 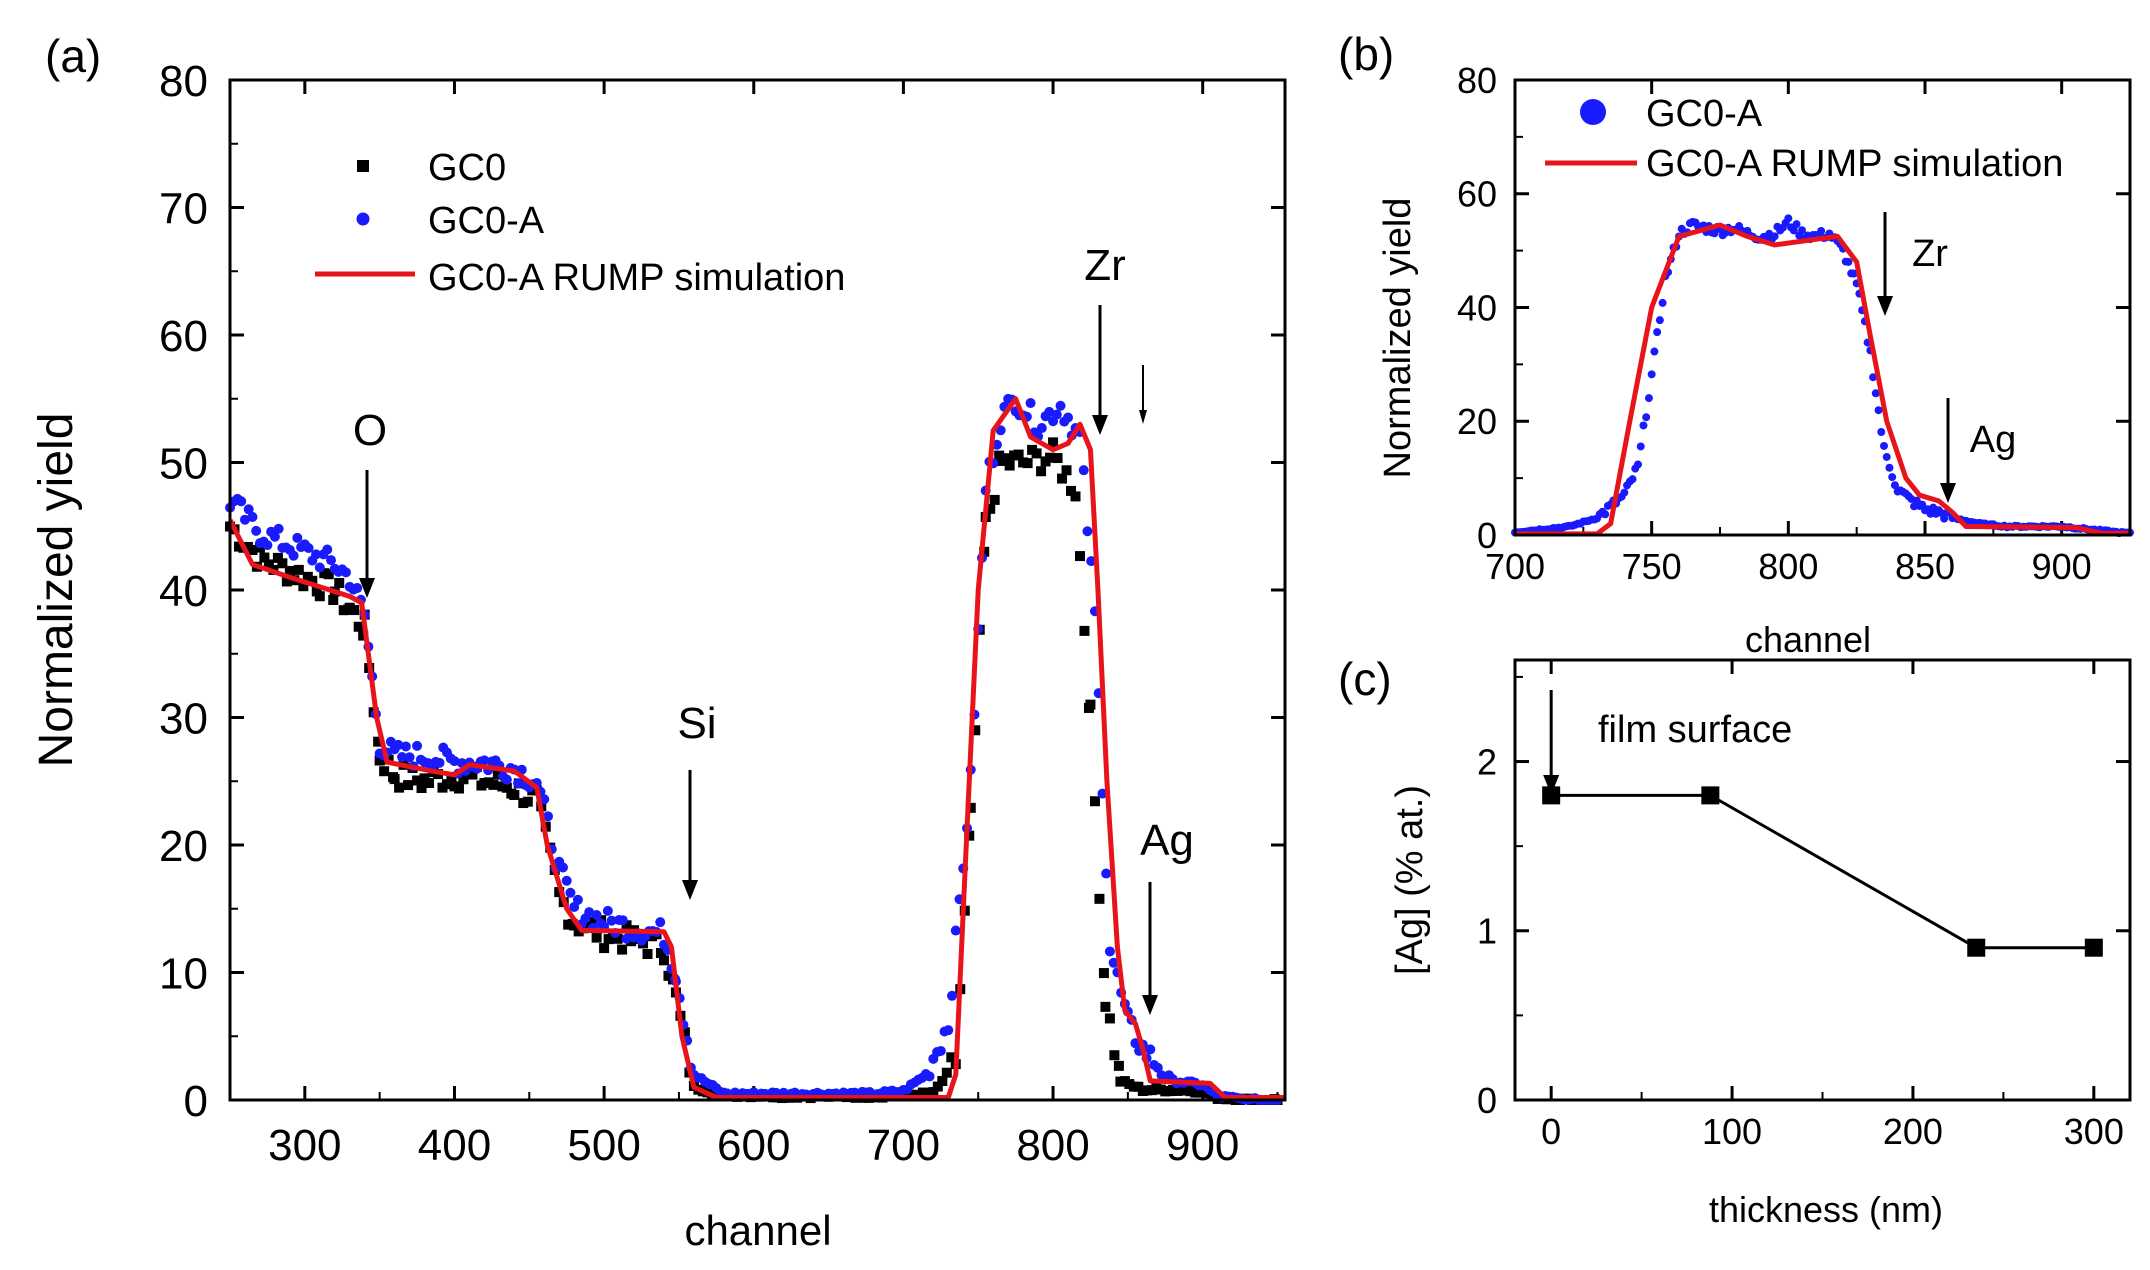 I want to click on annotation-zr-label: Zr, so click(x=1105, y=265).